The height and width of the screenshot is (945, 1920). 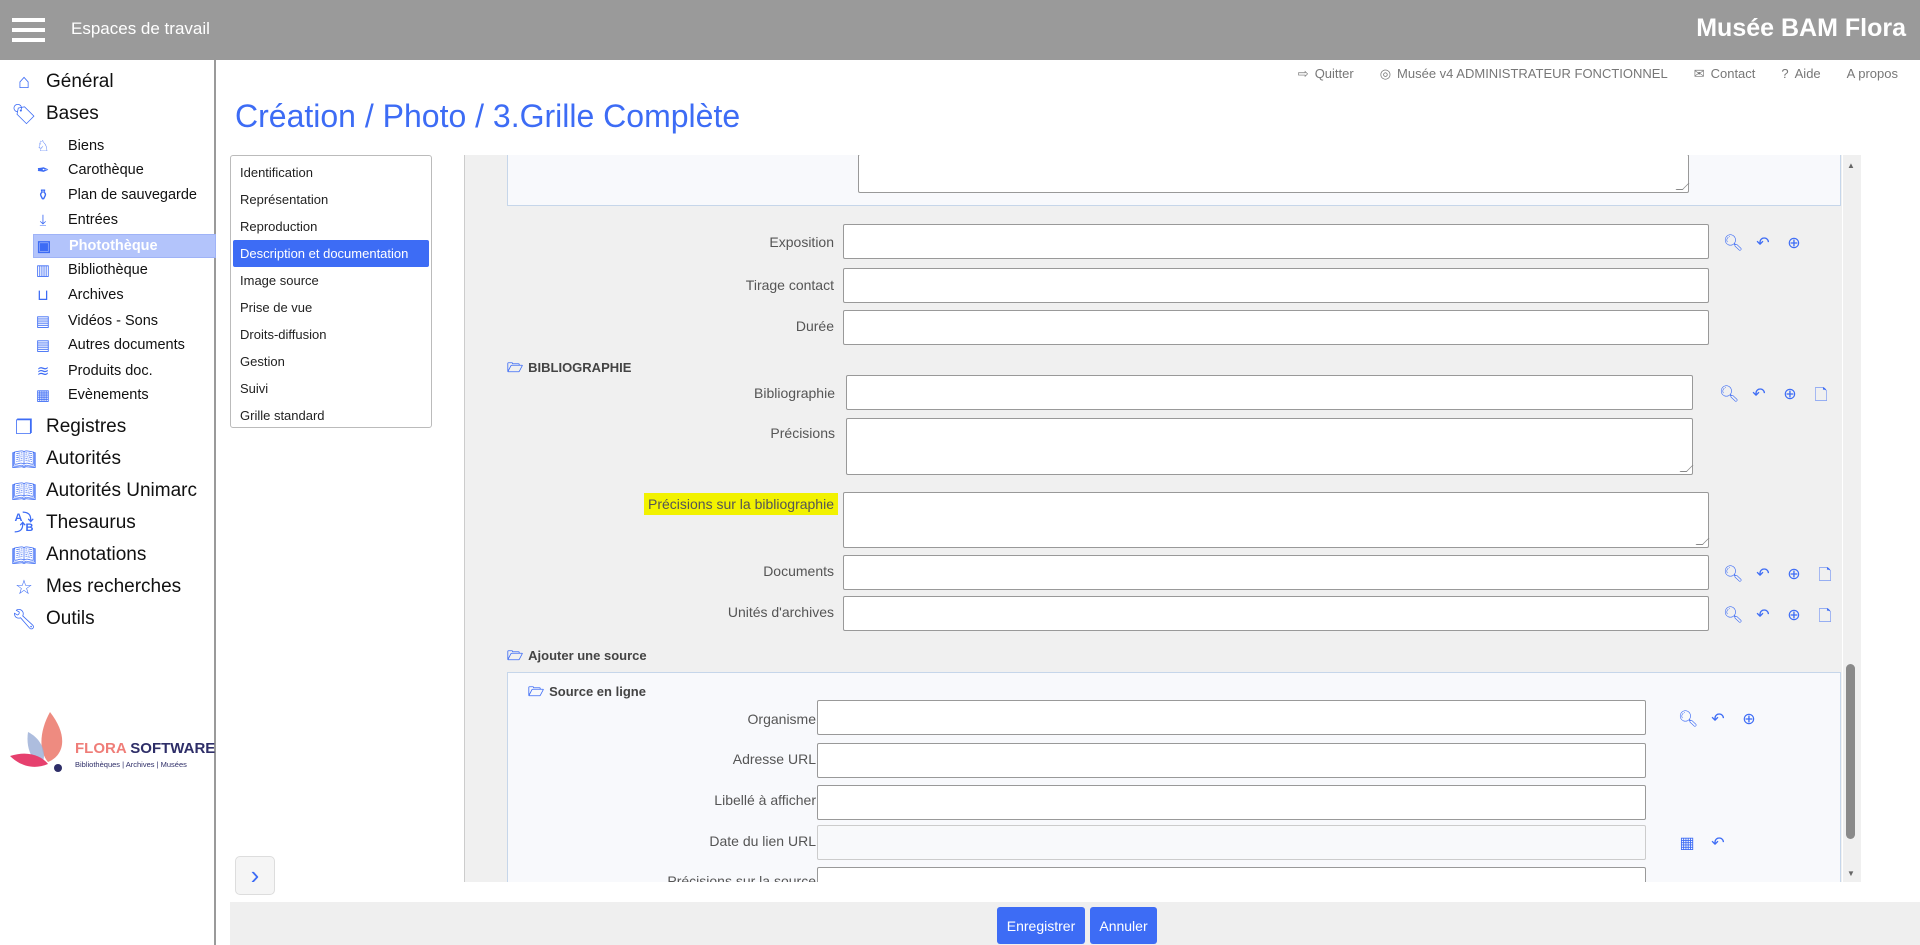 What do you see at coordinates (1523, 73) in the screenshot?
I see `user-link: ◎ Musée v4 ADMINISTRATEUR FONCTIONNEL` at bounding box center [1523, 73].